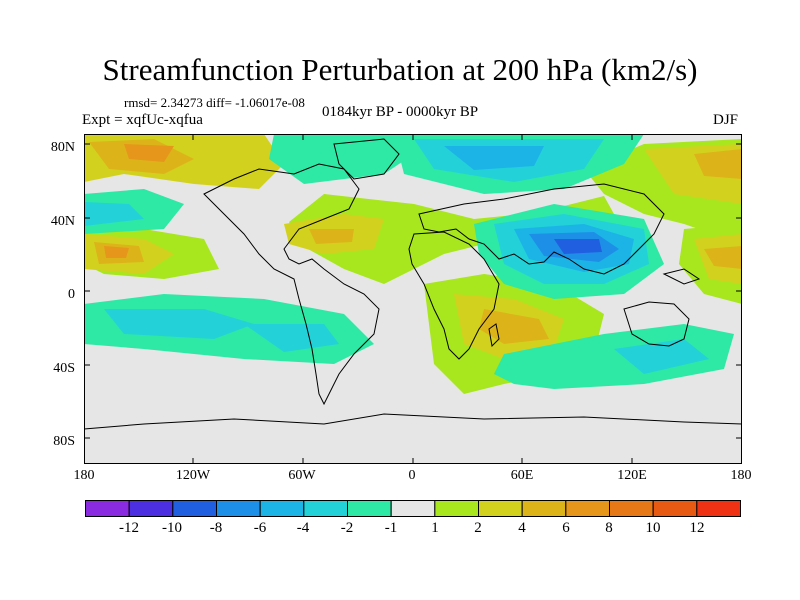  What do you see at coordinates (62, 221) in the screenshot?
I see `lat-label-40n: 40N` at bounding box center [62, 221].